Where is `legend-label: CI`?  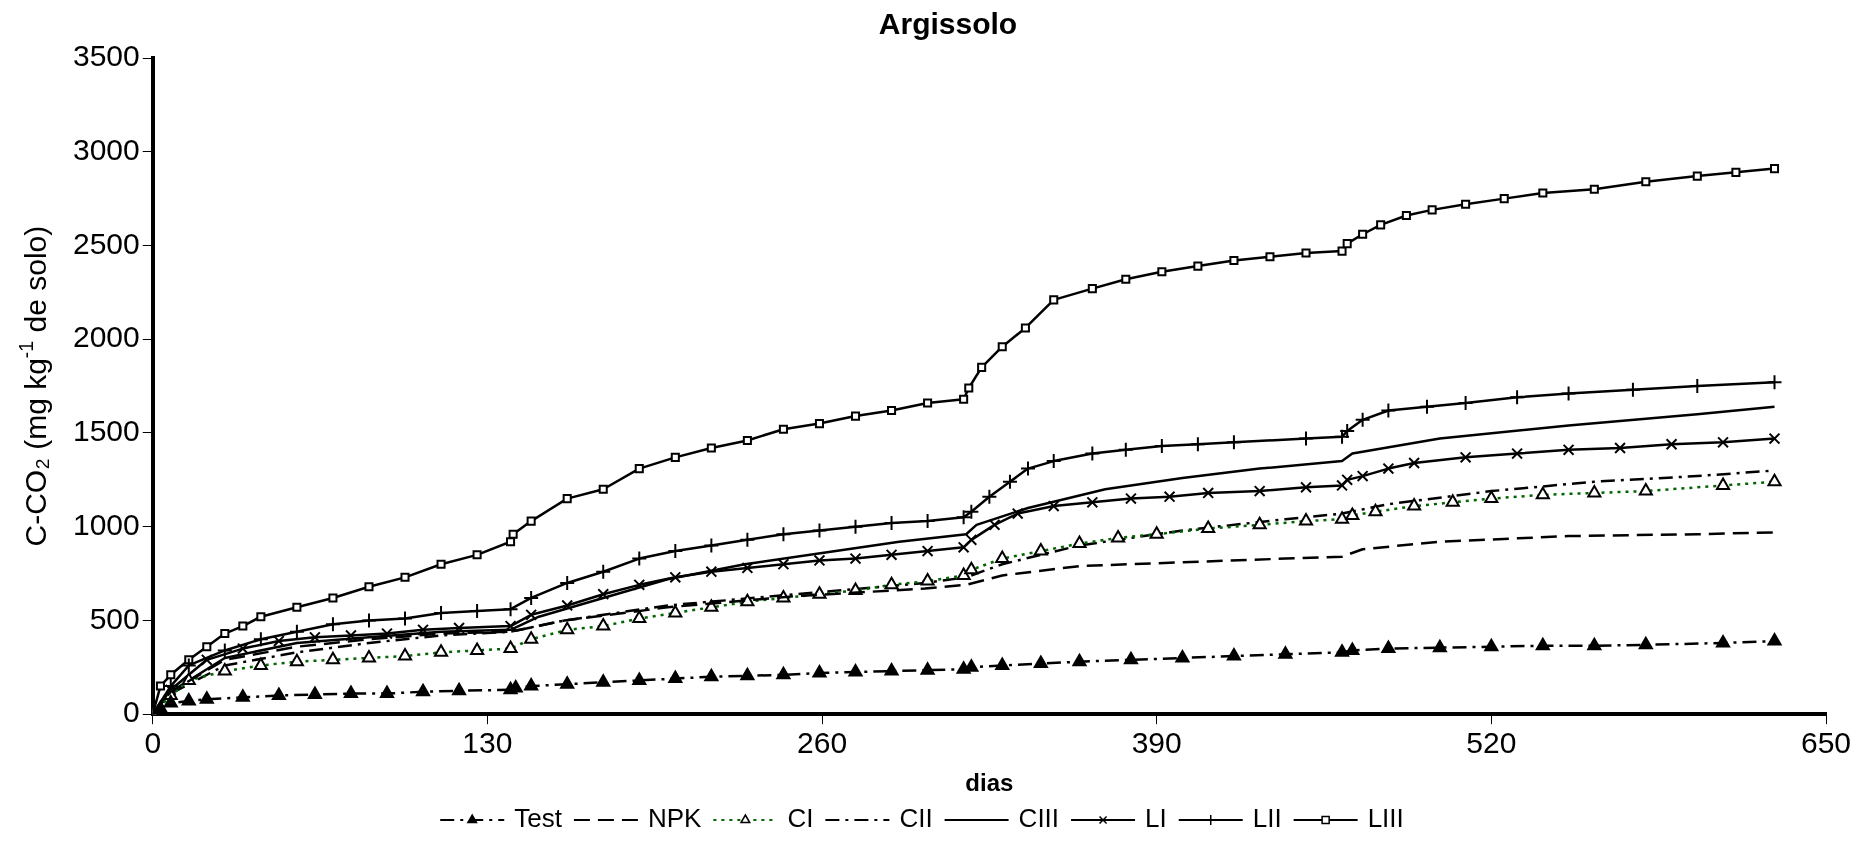 legend-label: CI is located at coordinates (800, 818).